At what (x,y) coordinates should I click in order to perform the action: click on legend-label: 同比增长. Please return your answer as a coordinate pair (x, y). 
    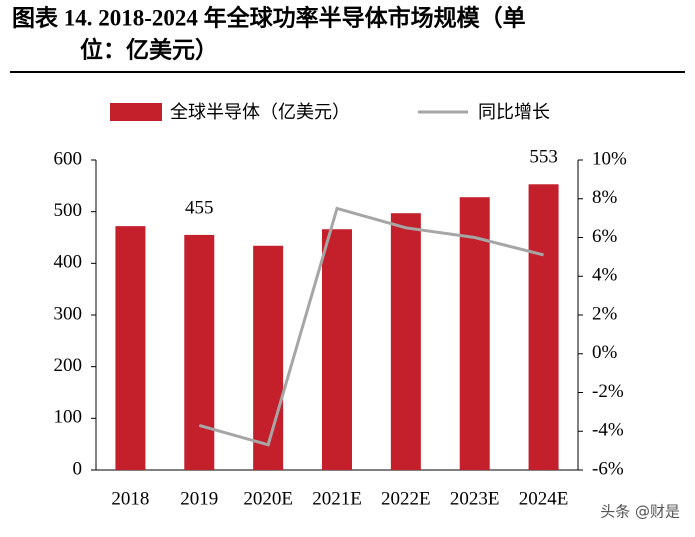
    Looking at the image, I should click on (514, 112).